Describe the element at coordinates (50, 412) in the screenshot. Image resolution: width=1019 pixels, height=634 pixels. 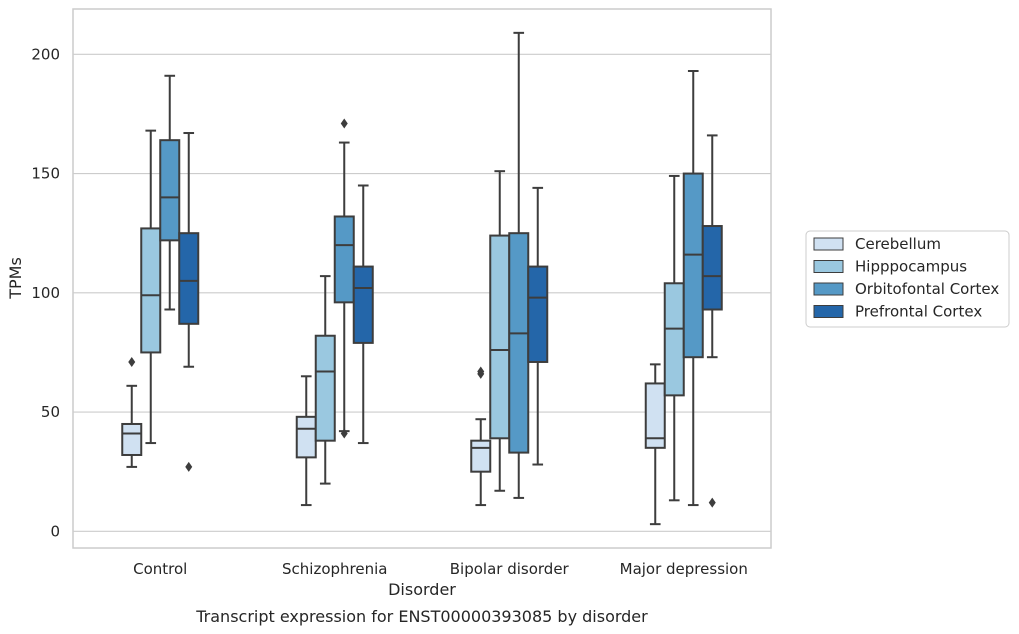
I see `y-tick-label: 50` at that location.